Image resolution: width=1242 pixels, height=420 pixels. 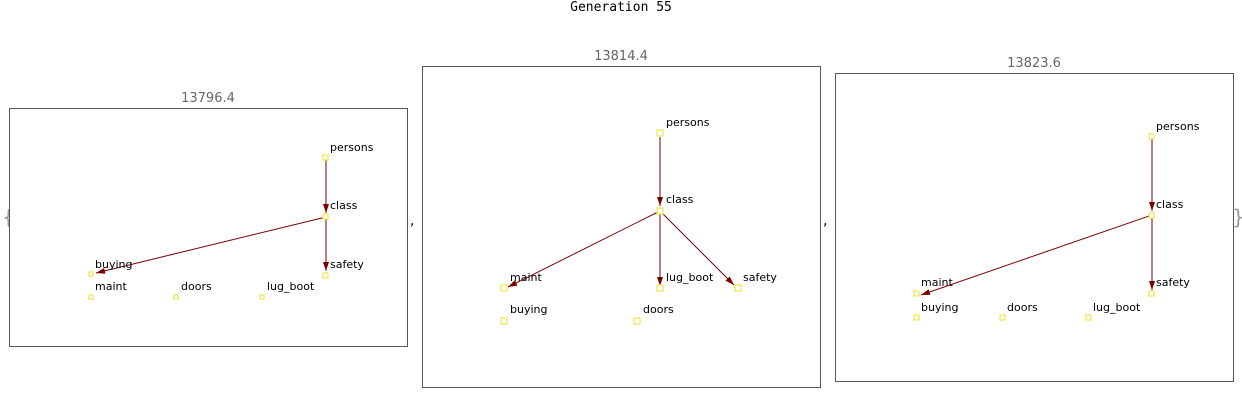 What do you see at coordinates (211, 245) in the screenshot?
I see `edge-class-buying` at bounding box center [211, 245].